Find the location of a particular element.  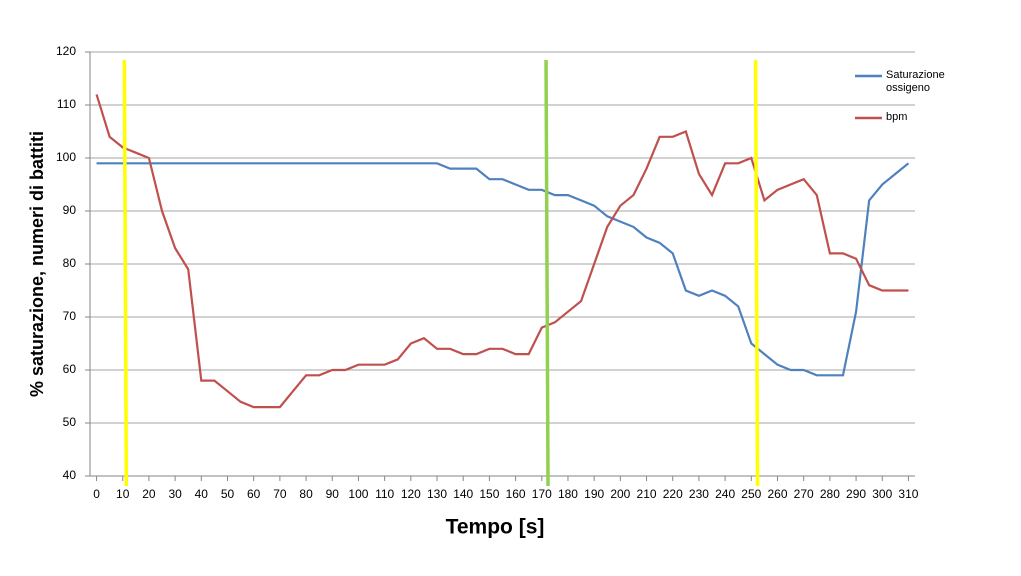

y-tick-label: 70 is located at coordinates (70, 316).